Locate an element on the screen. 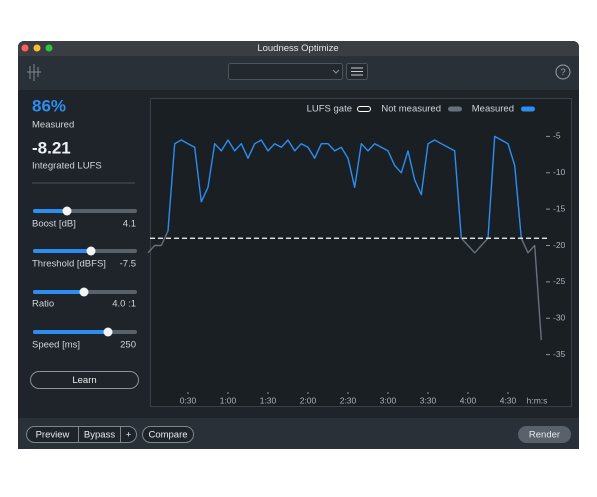 Image resolution: width=597 pixels, height=497 pixels. threshold-slider: Threshold [dBFS] -7.5 is located at coordinates (84, 258).